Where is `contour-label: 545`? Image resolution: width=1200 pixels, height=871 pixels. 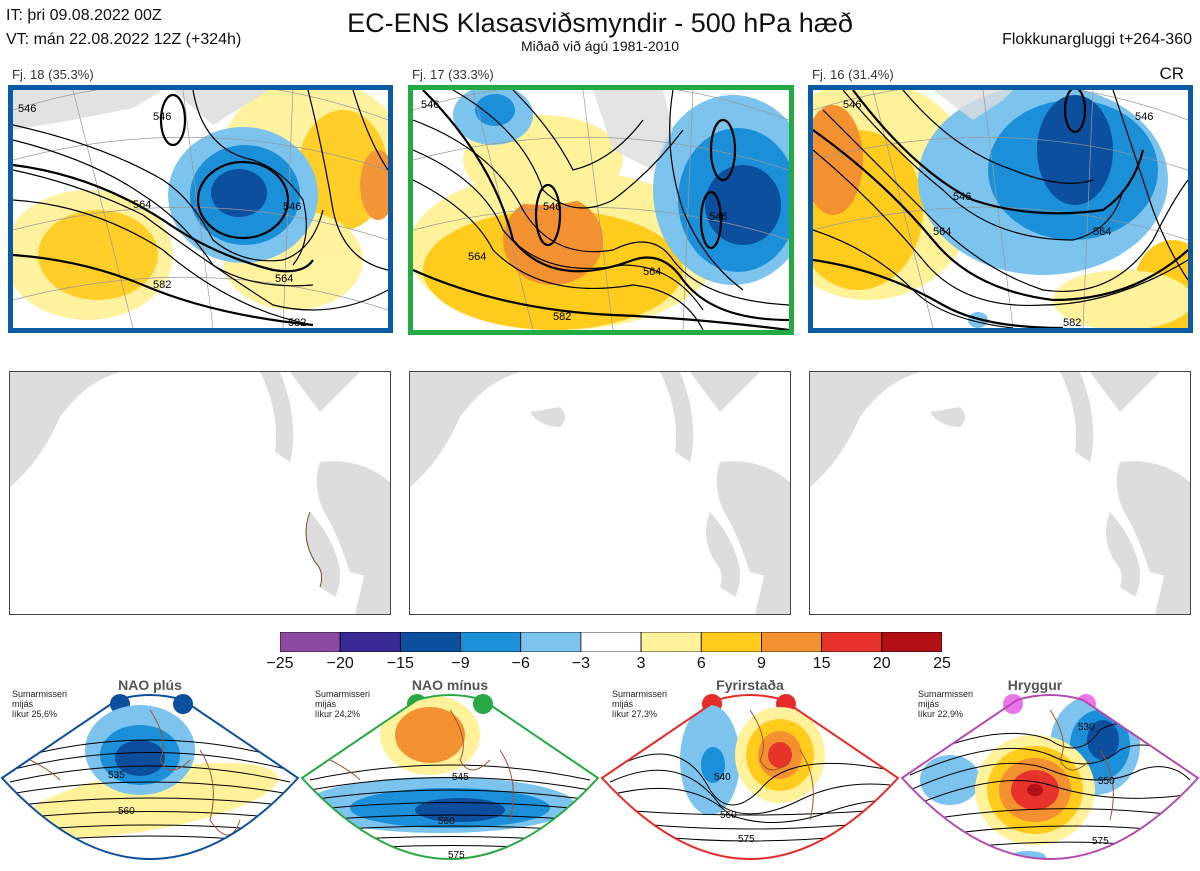
contour-label: 545 is located at coordinates (460, 777).